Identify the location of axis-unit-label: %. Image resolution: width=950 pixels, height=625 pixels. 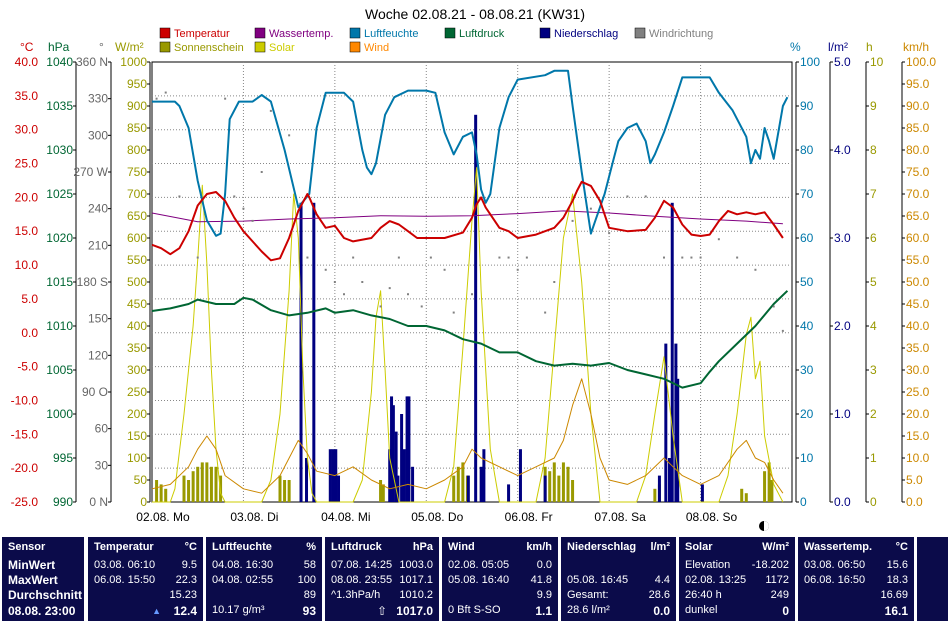
(795, 47).